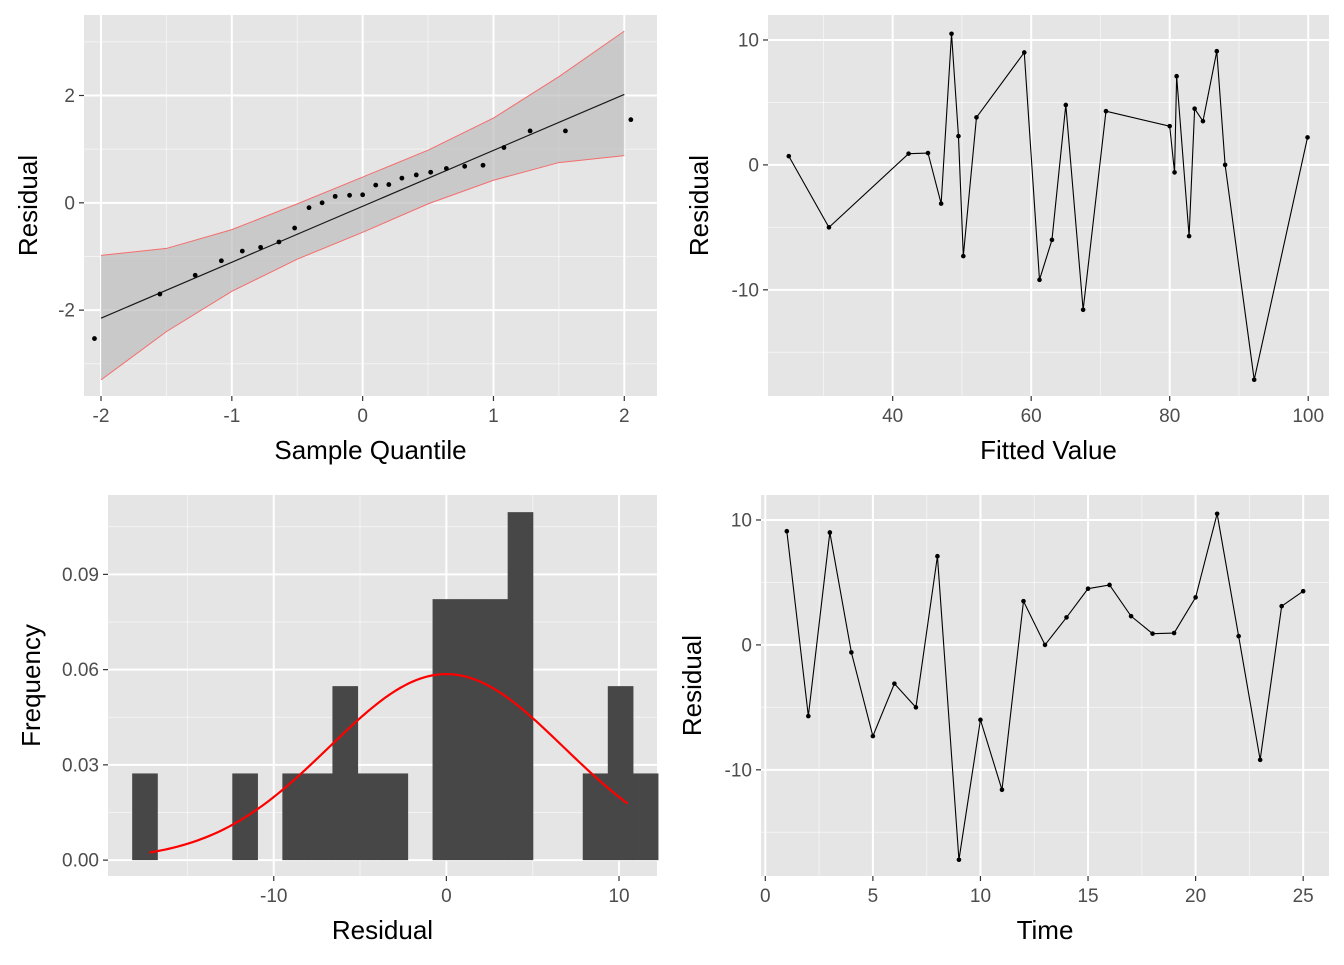 The width and height of the screenshot is (1344, 965). Describe the element at coordinates (231, 416) in the screenshot. I see `x-tick-label: -1` at that location.